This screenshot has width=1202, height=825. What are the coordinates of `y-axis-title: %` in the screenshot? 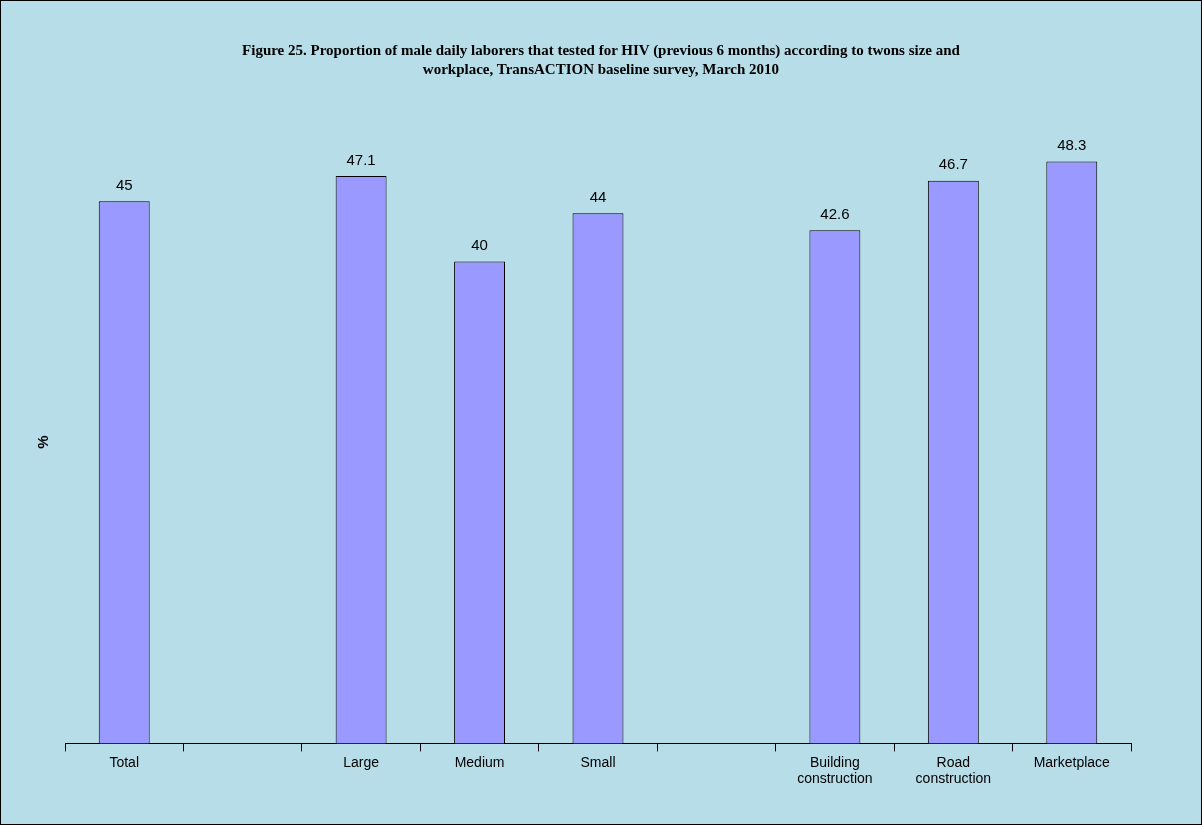 It's located at (43, 442).